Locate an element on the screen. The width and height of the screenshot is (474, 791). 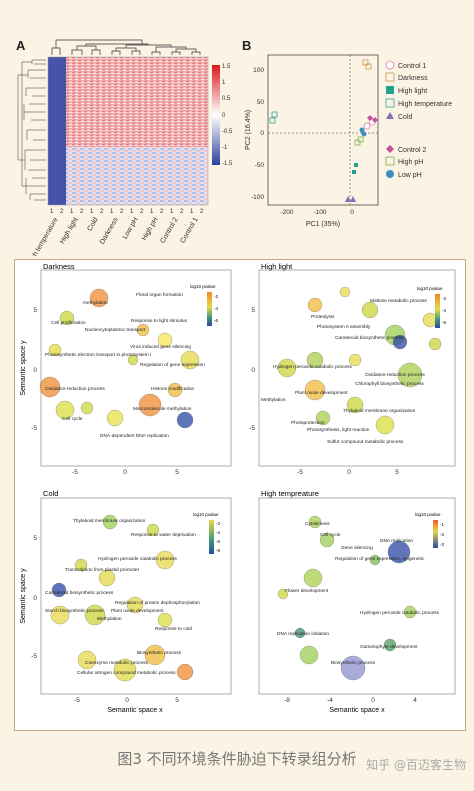
panel-b-label: B is located at coordinates (247, 45).